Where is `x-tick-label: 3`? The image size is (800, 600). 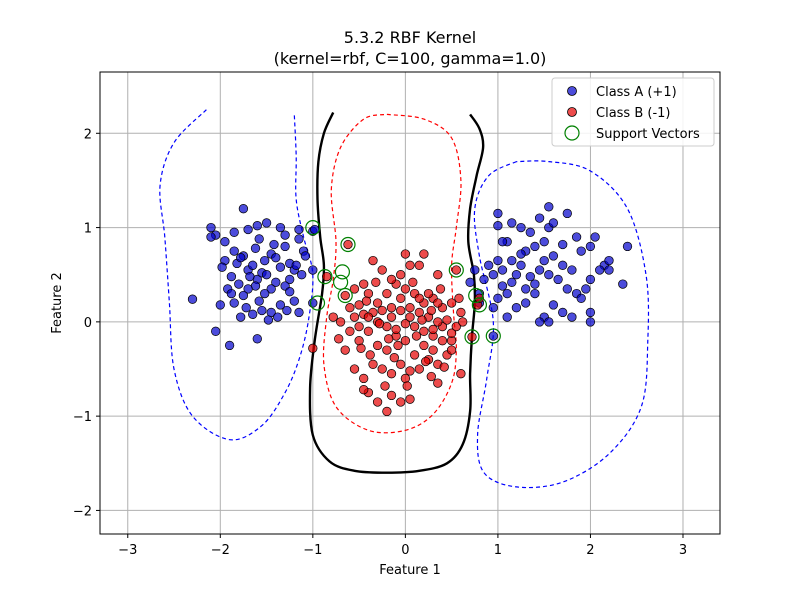 x-tick-label: 3 is located at coordinates (683, 550).